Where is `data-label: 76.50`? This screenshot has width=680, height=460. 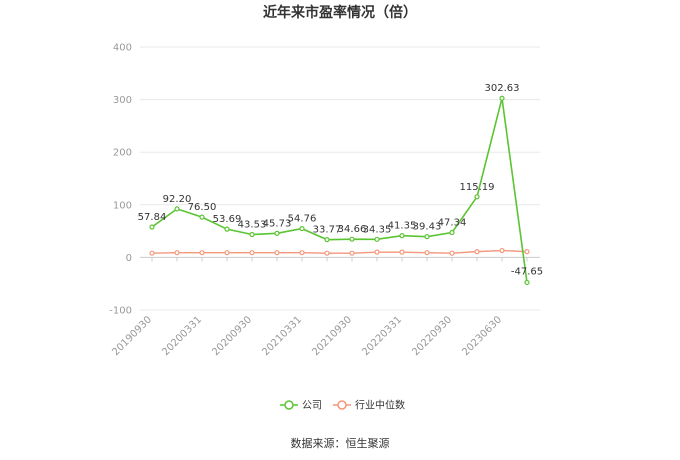
data-label: 76.50 is located at coordinates (202, 207).